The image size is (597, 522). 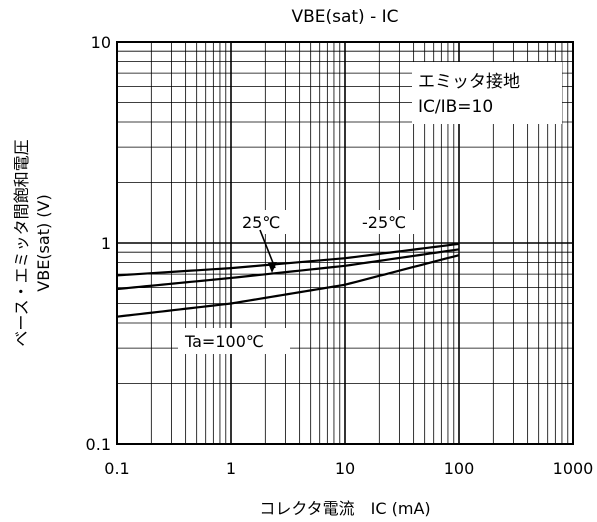 What do you see at coordinates (345, 468) in the screenshot?
I see `x-tick-label: 10` at bounding box center [345, 468].